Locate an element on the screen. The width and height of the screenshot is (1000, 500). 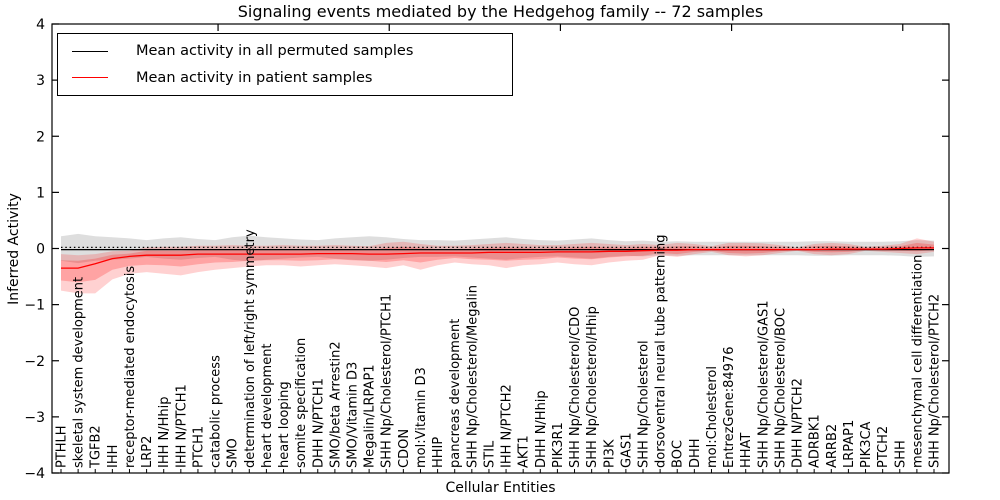
x-tick-label: SHH Np/Cholesterol/GAS1 is located at coordinates (763, 384).